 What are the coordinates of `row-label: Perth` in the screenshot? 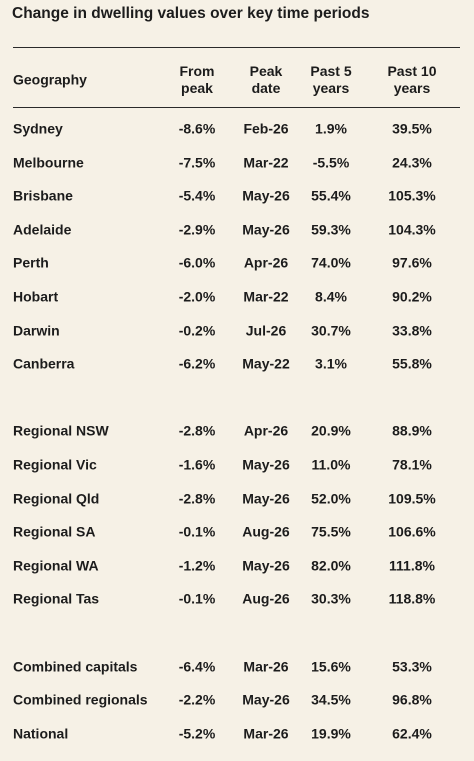 It's located at (31, 262).